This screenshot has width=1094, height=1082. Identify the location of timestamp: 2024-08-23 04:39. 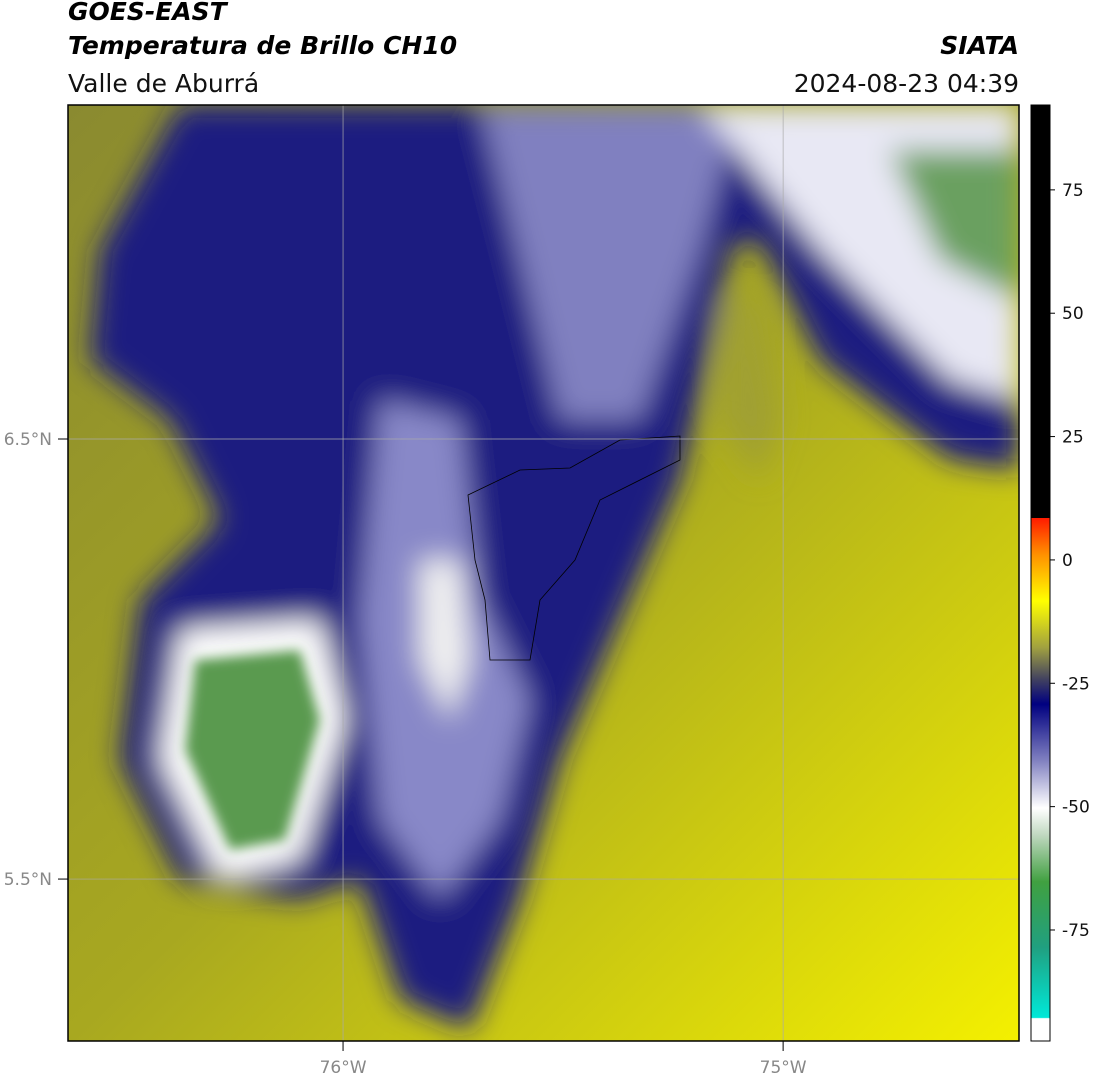
(906, 83).